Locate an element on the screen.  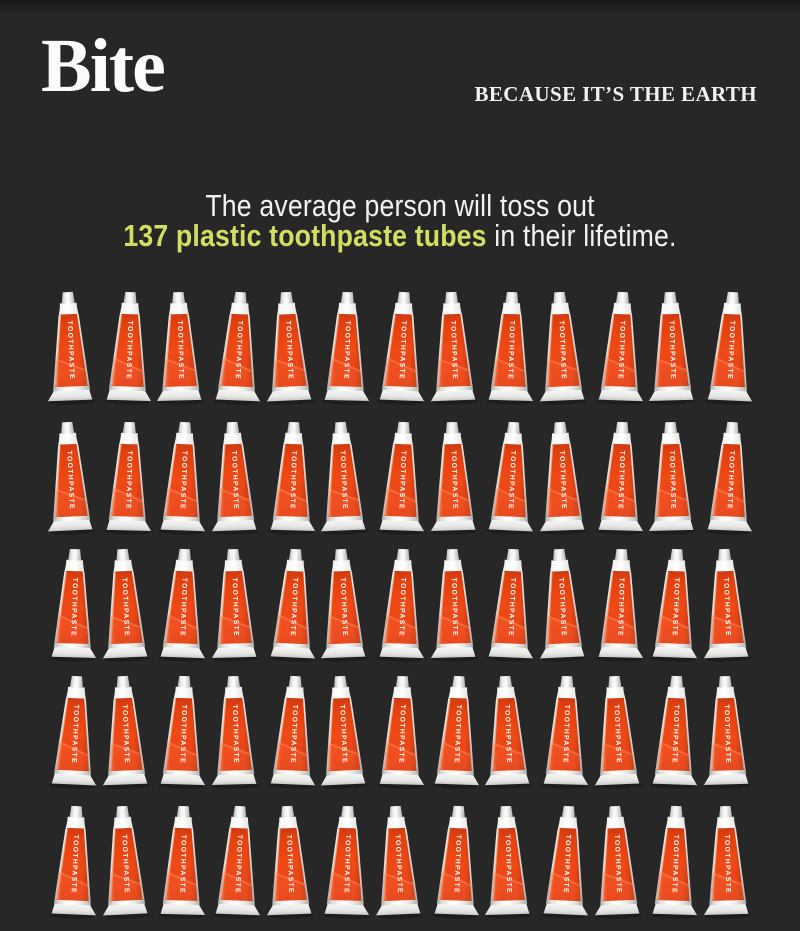
tube-row: TOOTHPASTE TOOTHPASTE is located at coordinates (400, 611).